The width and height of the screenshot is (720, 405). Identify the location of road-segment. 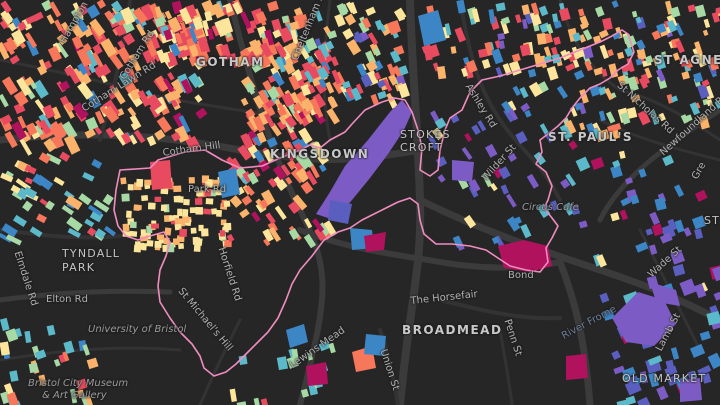
(669, 115).